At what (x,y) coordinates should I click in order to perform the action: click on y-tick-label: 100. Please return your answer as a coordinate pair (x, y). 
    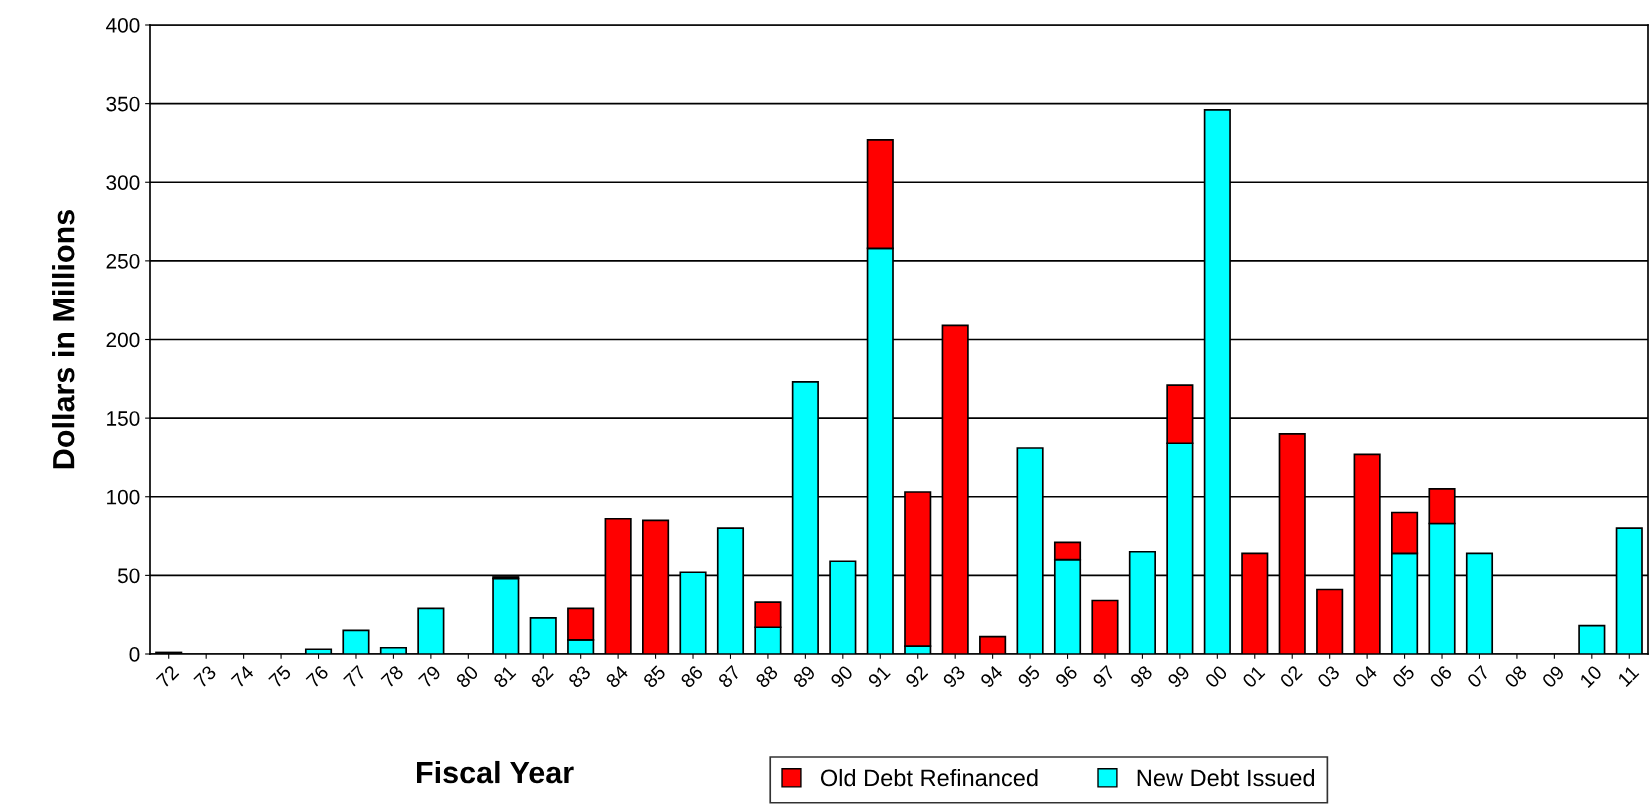
    Looking at the image, I should click on (123, 497).